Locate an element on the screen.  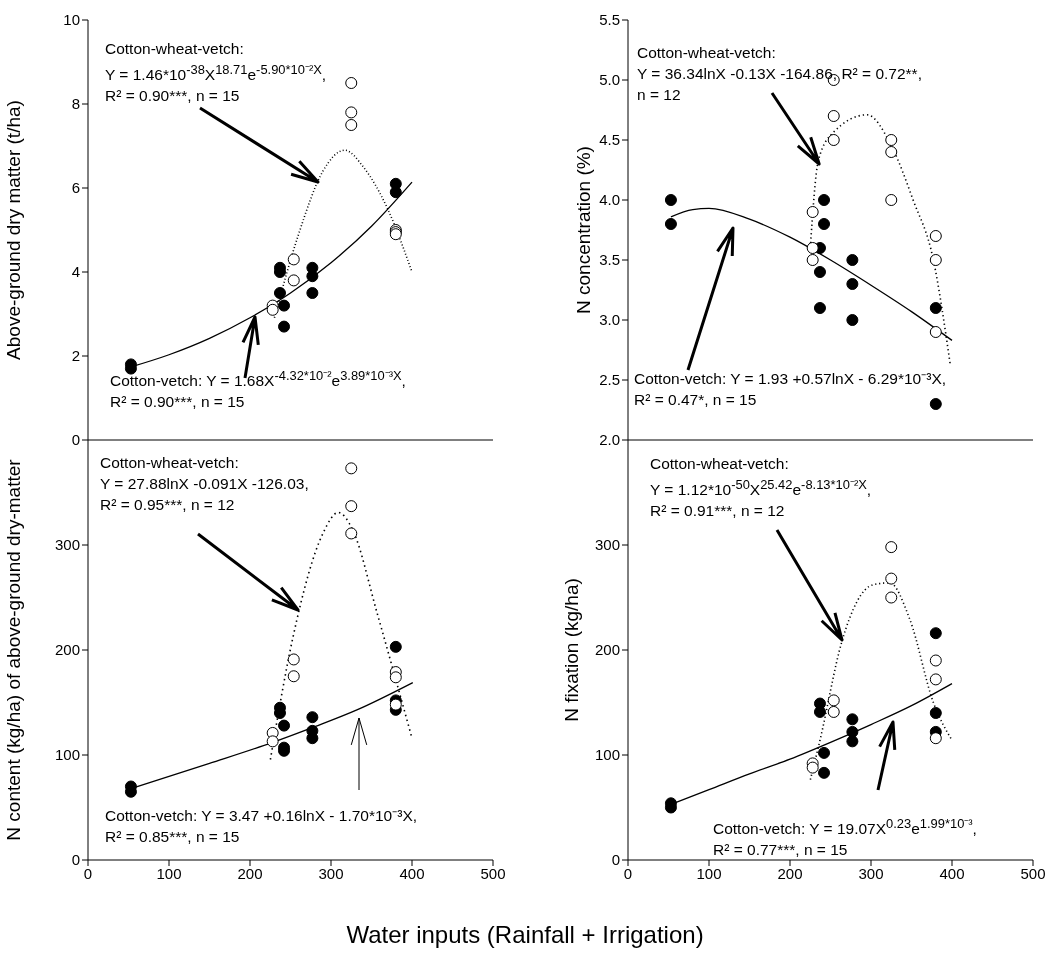
x-axis-title: Water inputs (Rainfall + Irrigation) is located at coordinates (525, 934).